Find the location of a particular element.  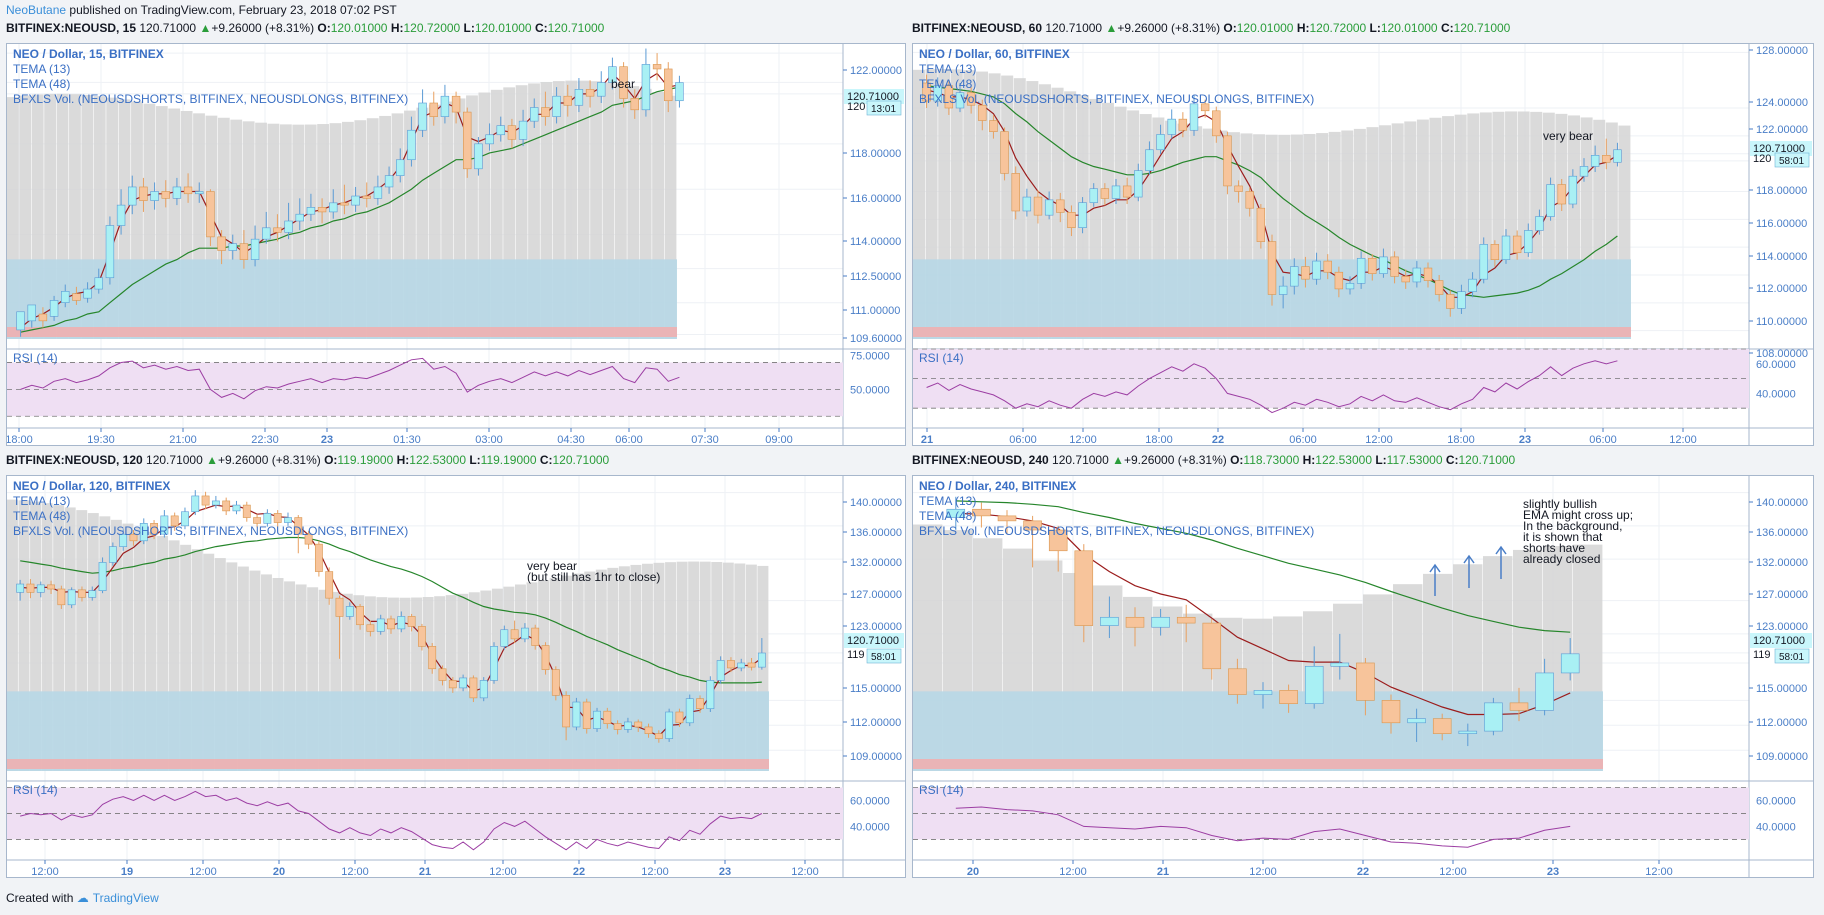

countdown-tag is located at coordinates (1792, 656).